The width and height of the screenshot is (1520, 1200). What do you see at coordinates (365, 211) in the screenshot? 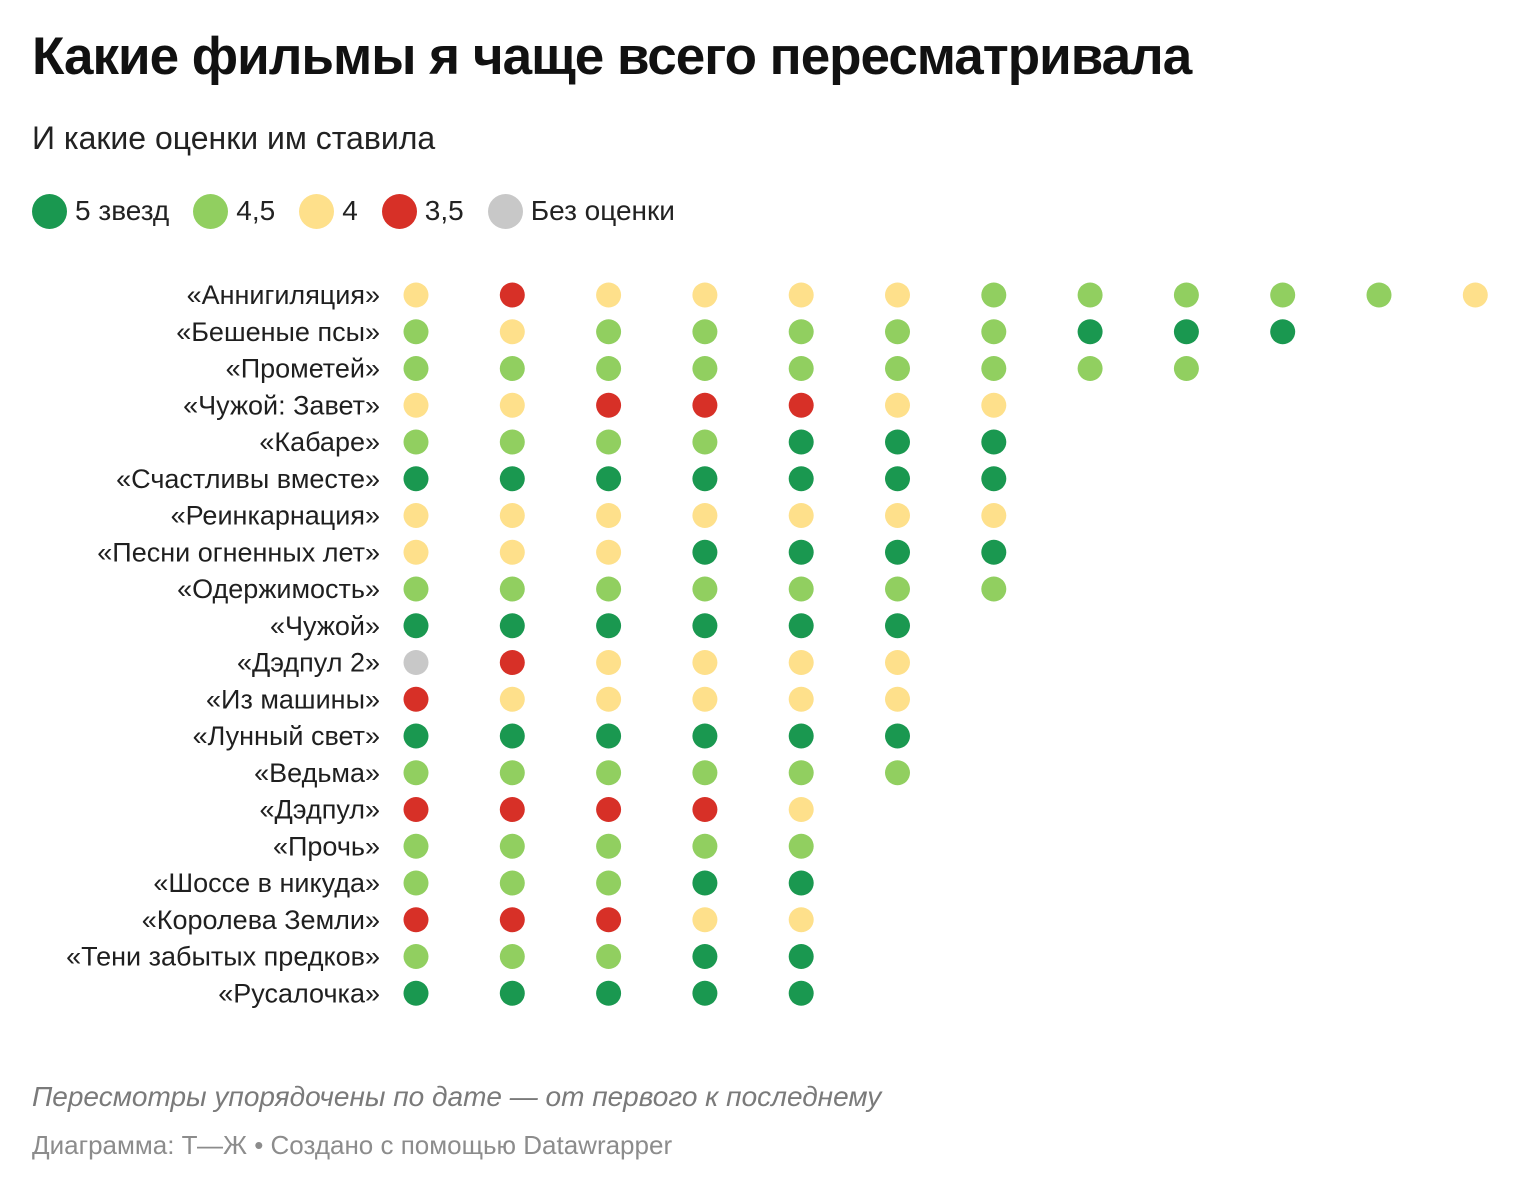
I see `legend: 5 звезд 4,5 4 3,5 Без оценки` at bounding box center [365, 211].